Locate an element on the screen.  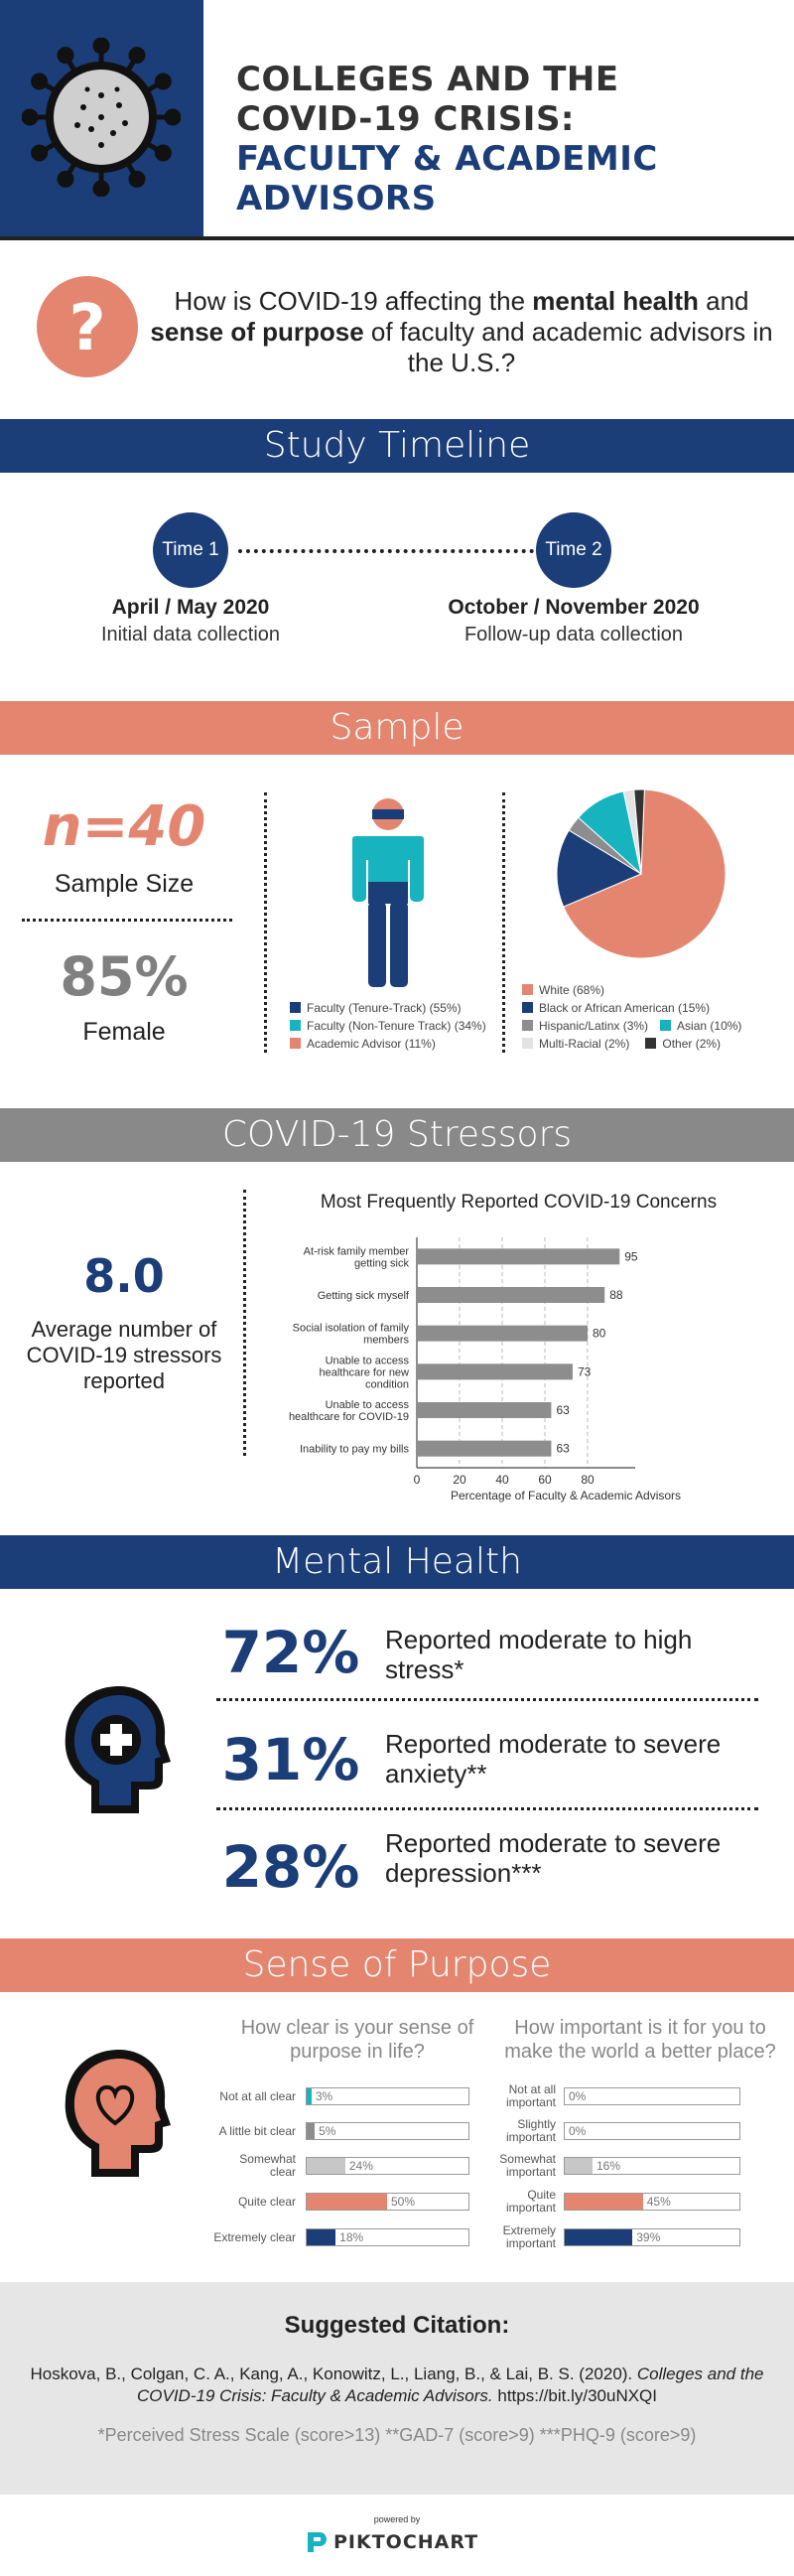
race-legend-item: Black or African American (15%) is located at coordinates (656, 1008).